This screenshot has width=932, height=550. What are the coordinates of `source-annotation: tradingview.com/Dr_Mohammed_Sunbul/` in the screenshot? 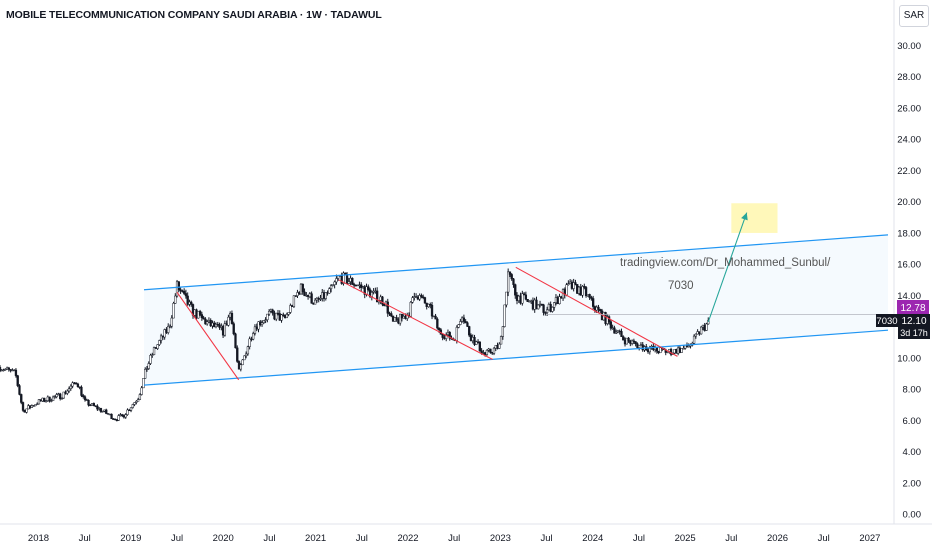 It's located at (725, 263).